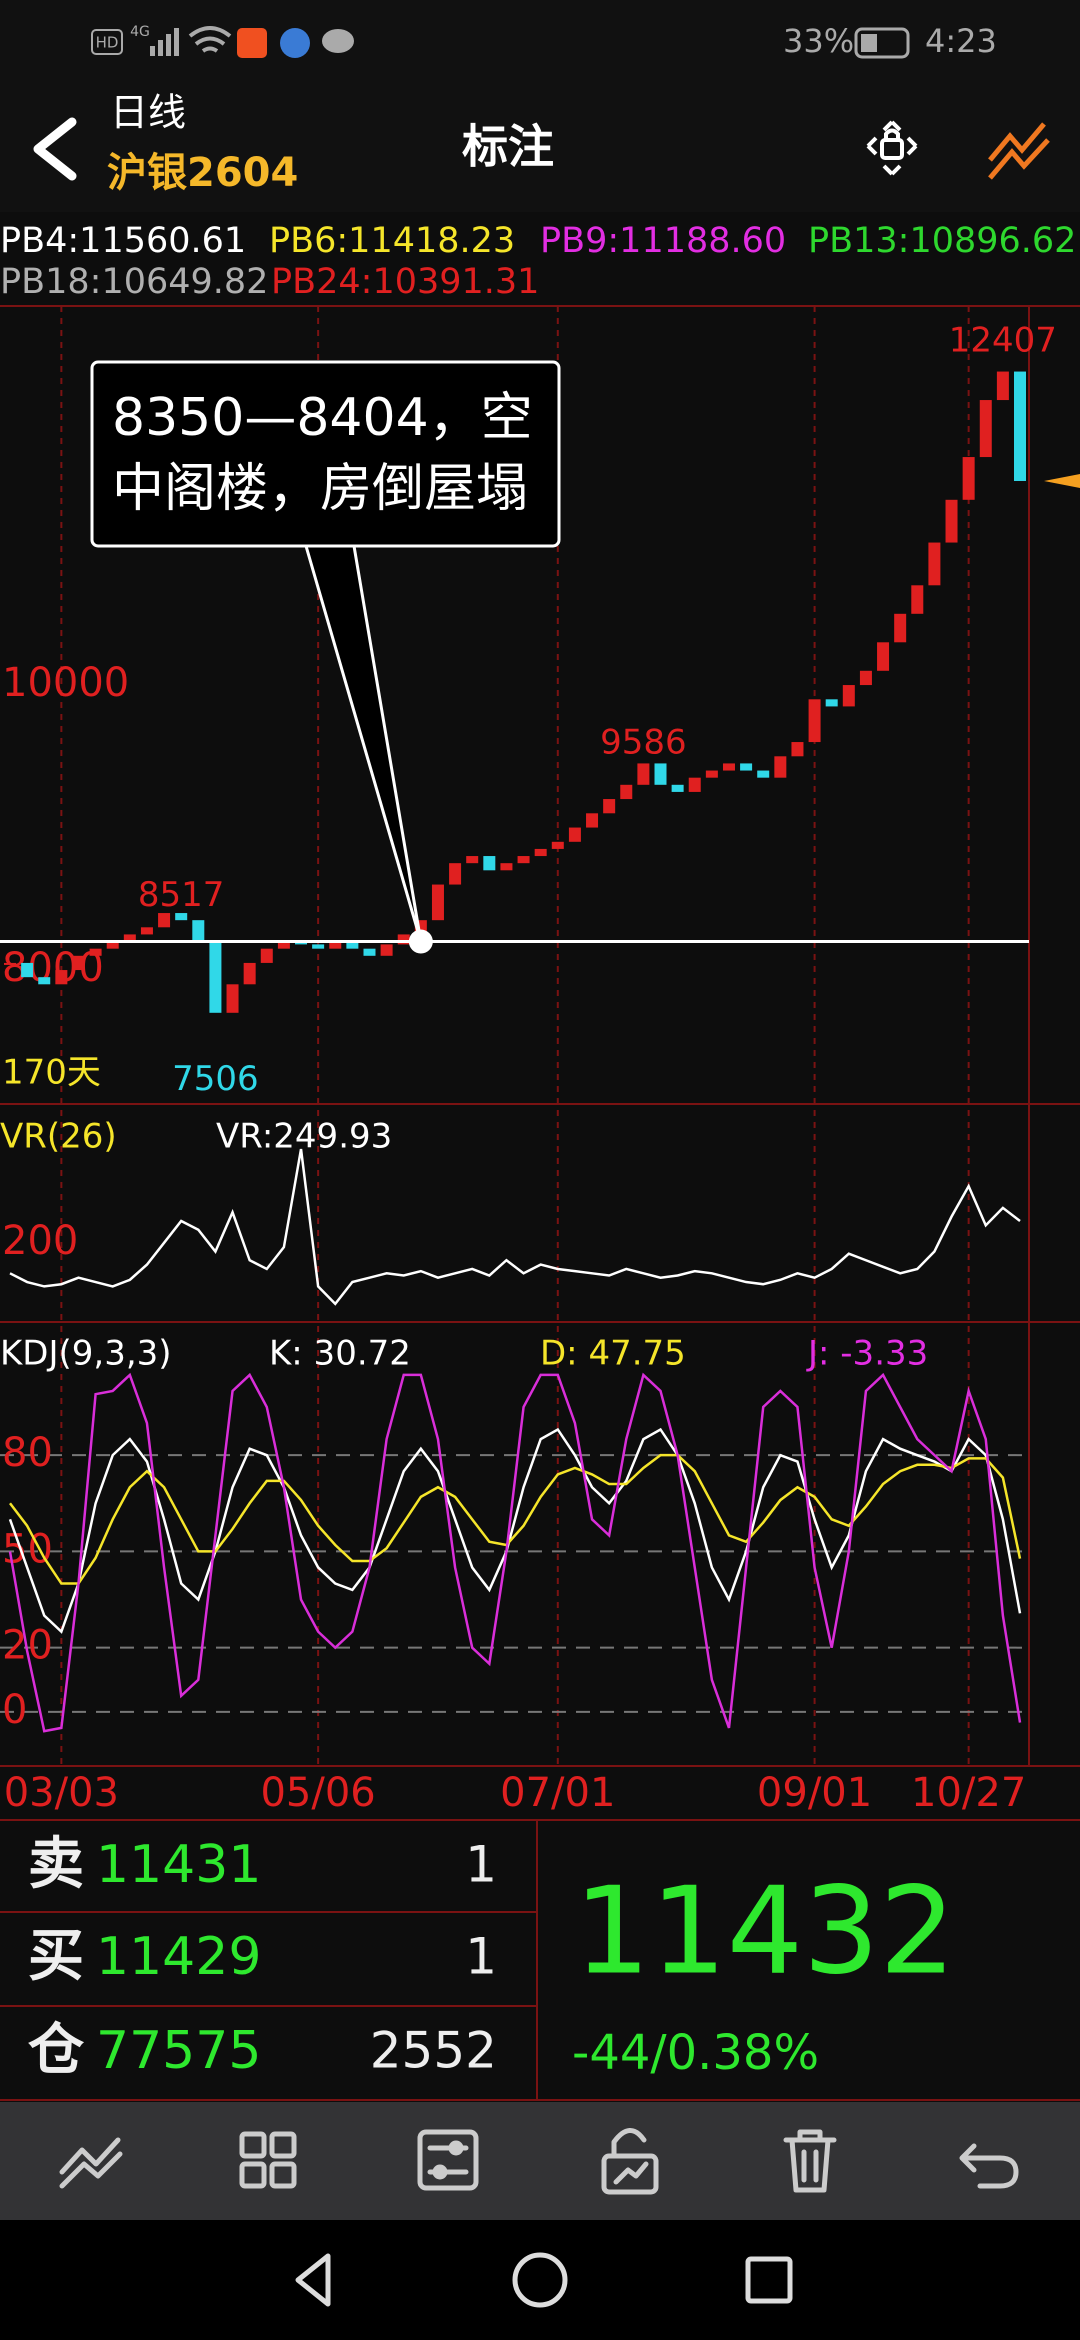 Image resolution: width=1080 pixels, height=2340 pixels. What do you see at coordinates (540, 2161) in the screenshot?
I see `toolbar` at bounding box center [540, 2161].